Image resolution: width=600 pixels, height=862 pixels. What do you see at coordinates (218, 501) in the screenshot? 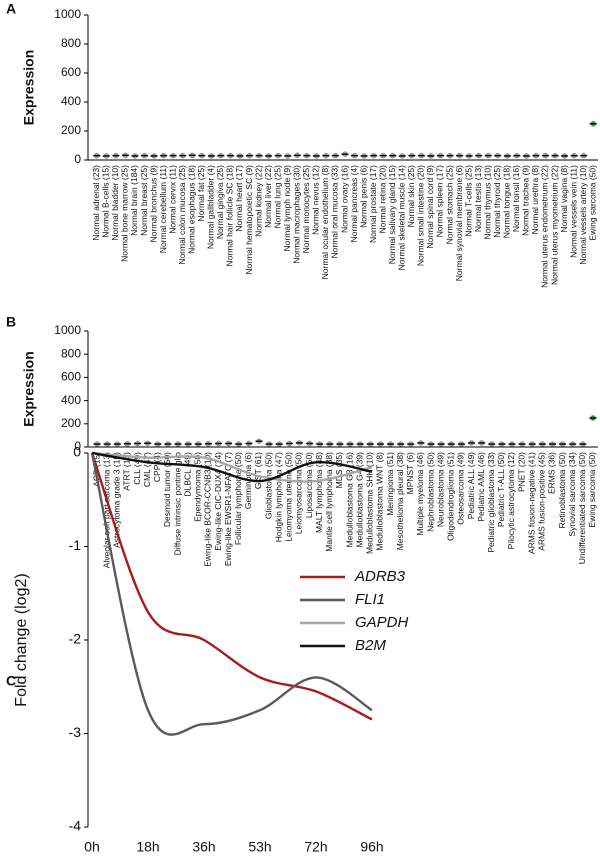
I see `category-label: Ewing-like CIC-DUX4 (14)` at bounding box center [218, 501].